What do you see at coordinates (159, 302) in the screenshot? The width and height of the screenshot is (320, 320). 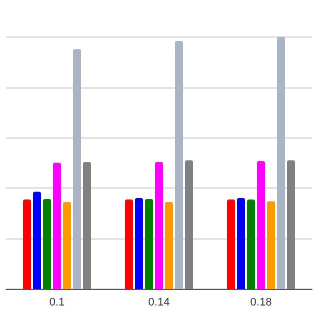 I see `x-tick-label: 0.14` at bounding box center [159, 302].